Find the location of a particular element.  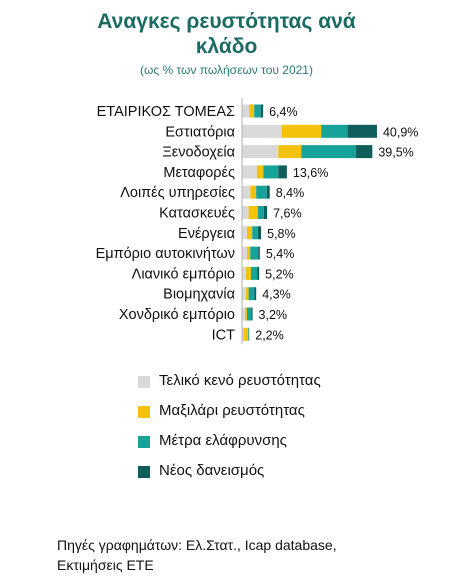

category-label: Χονδρικό εμπόριο is located at coordinates (177, 315).